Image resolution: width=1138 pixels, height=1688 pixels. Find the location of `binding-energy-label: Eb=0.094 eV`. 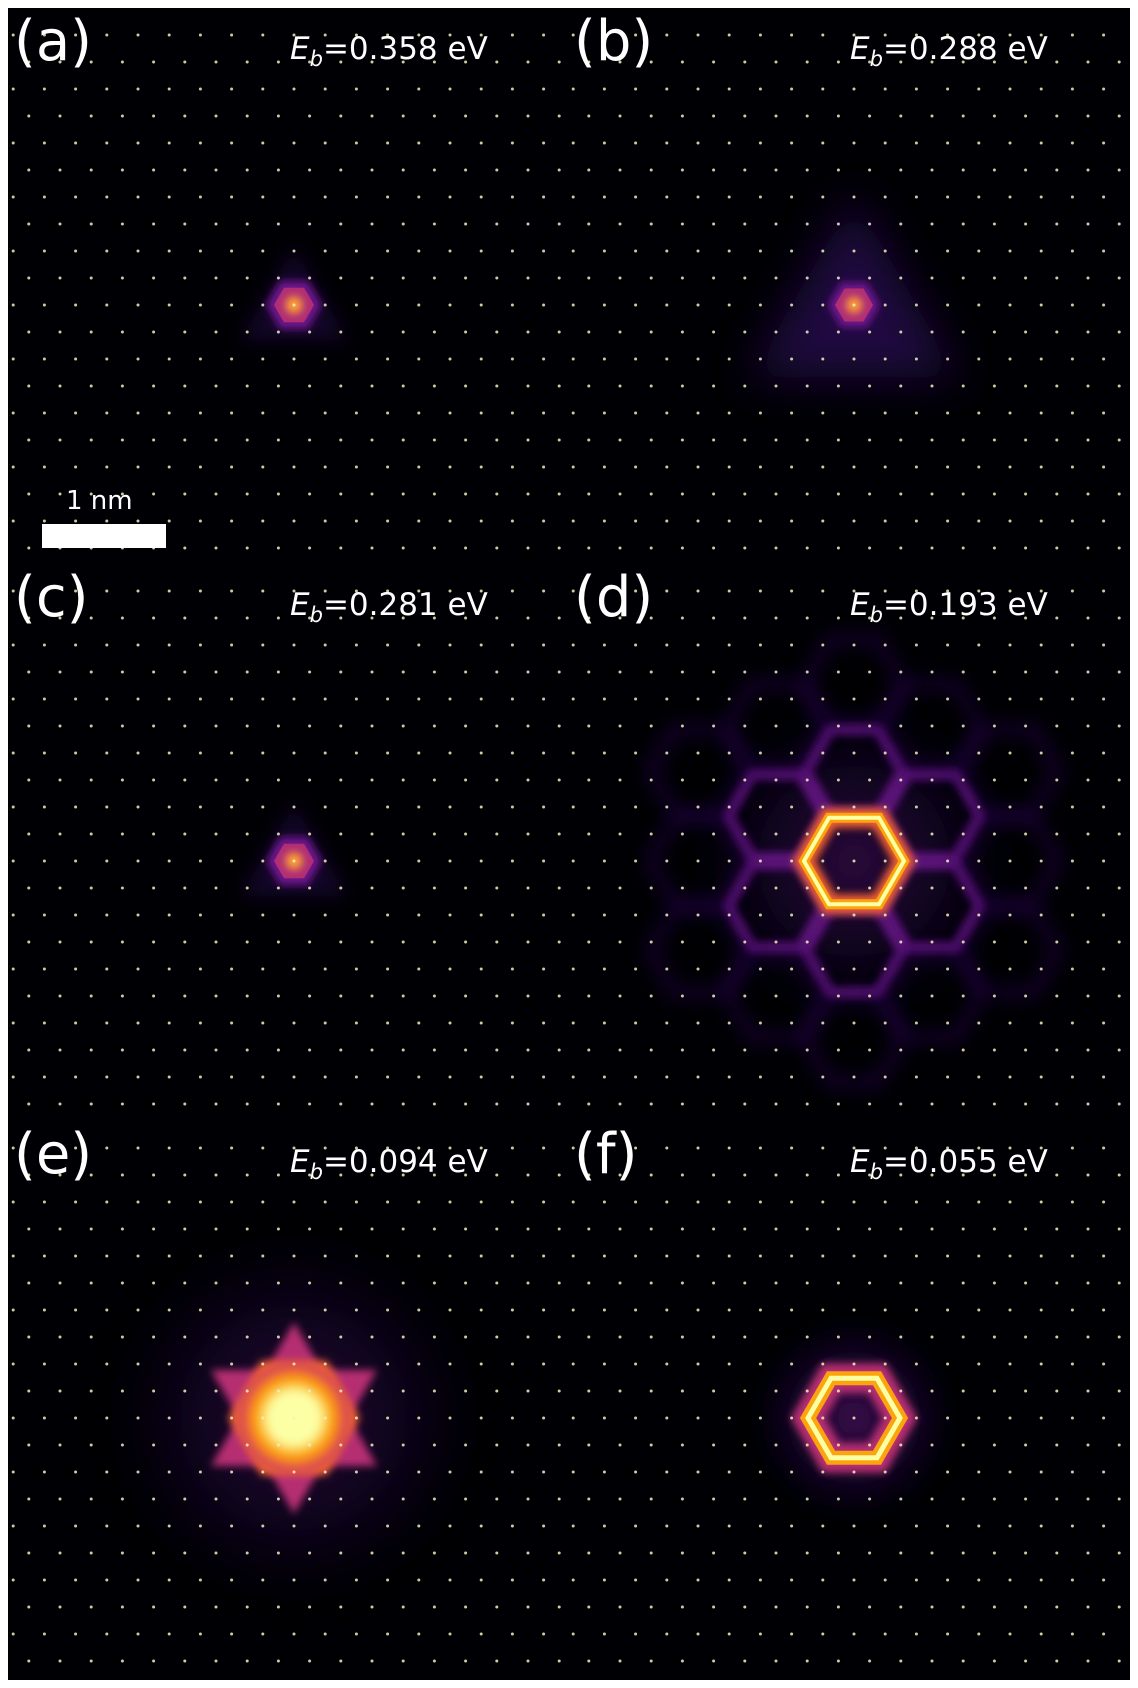

binding-energy-label: Eb=0.094 eV is located at coordinates (389, 1165).